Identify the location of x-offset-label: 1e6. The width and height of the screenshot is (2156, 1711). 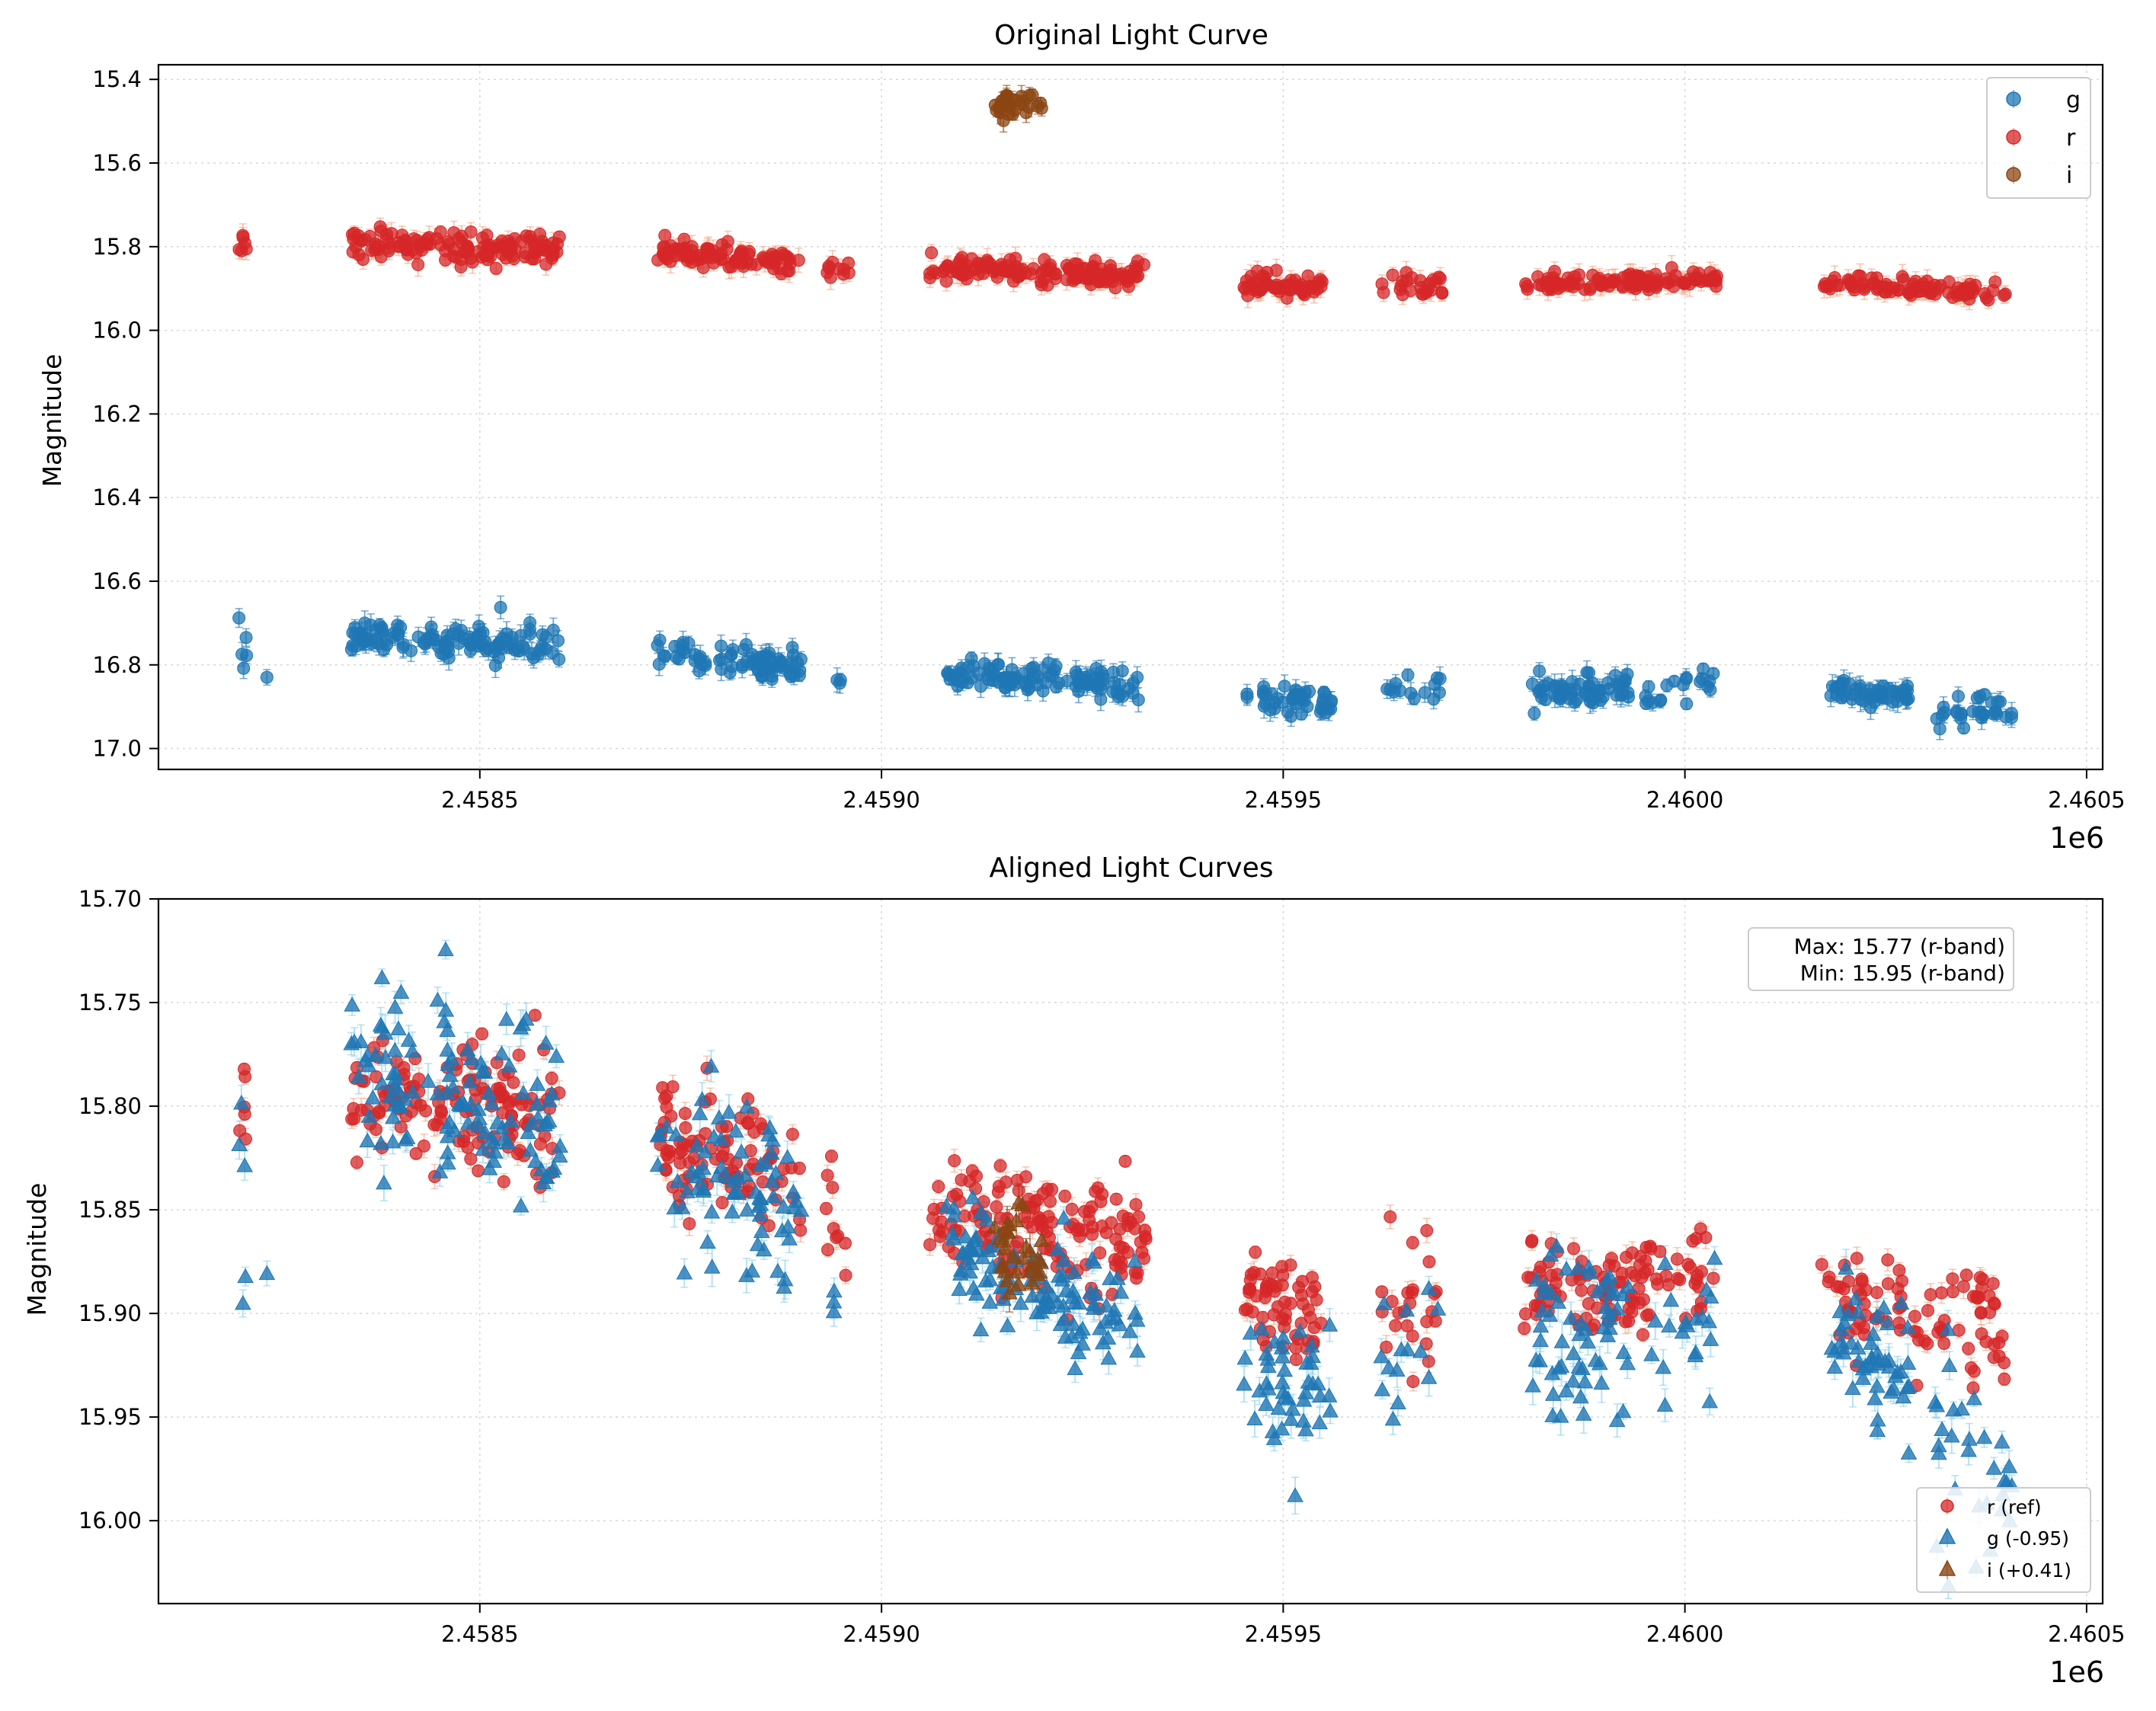
(2076, 838).